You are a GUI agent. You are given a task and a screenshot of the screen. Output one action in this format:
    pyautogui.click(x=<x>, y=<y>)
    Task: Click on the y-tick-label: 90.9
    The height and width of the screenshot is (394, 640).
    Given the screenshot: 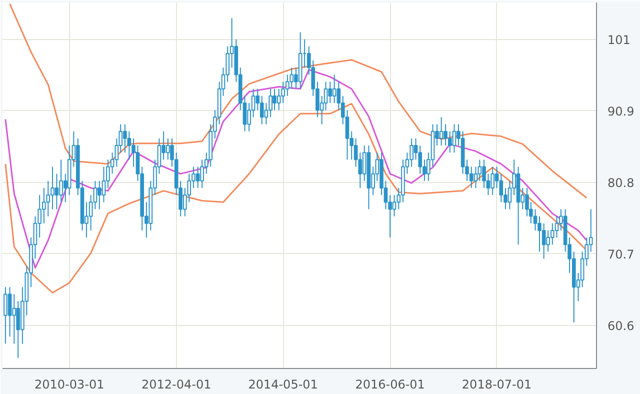 What is the action you would take?
    pyautogui.click(x=621, y=111)
    